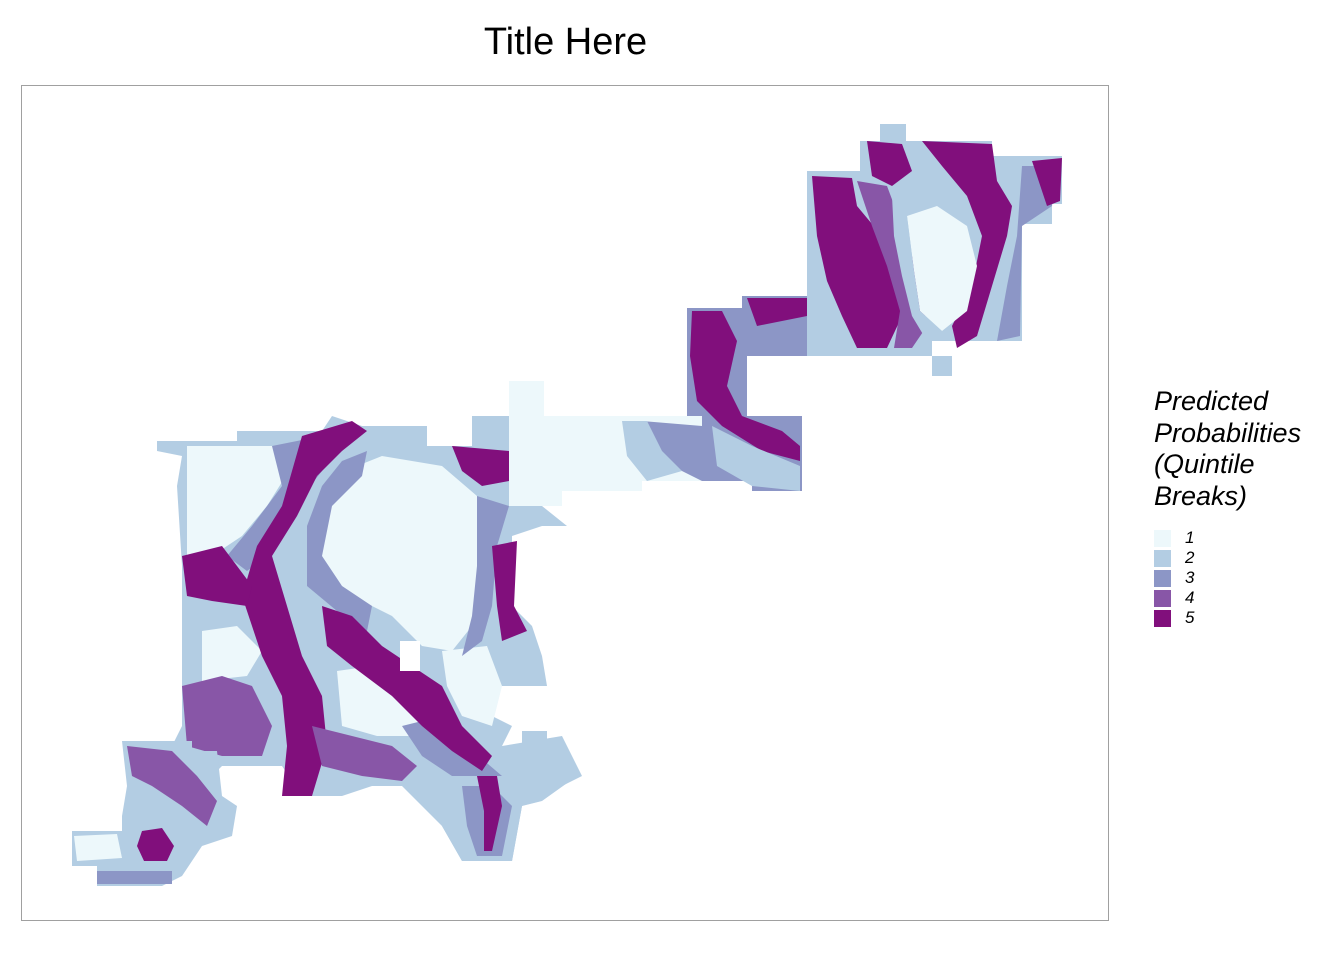 The height and width of the screenshot is (960, 1344). What do you see at coordinates (155, 844) in the screenshot?
I see `region-southwest-class5` at bounding box center [155, 844].